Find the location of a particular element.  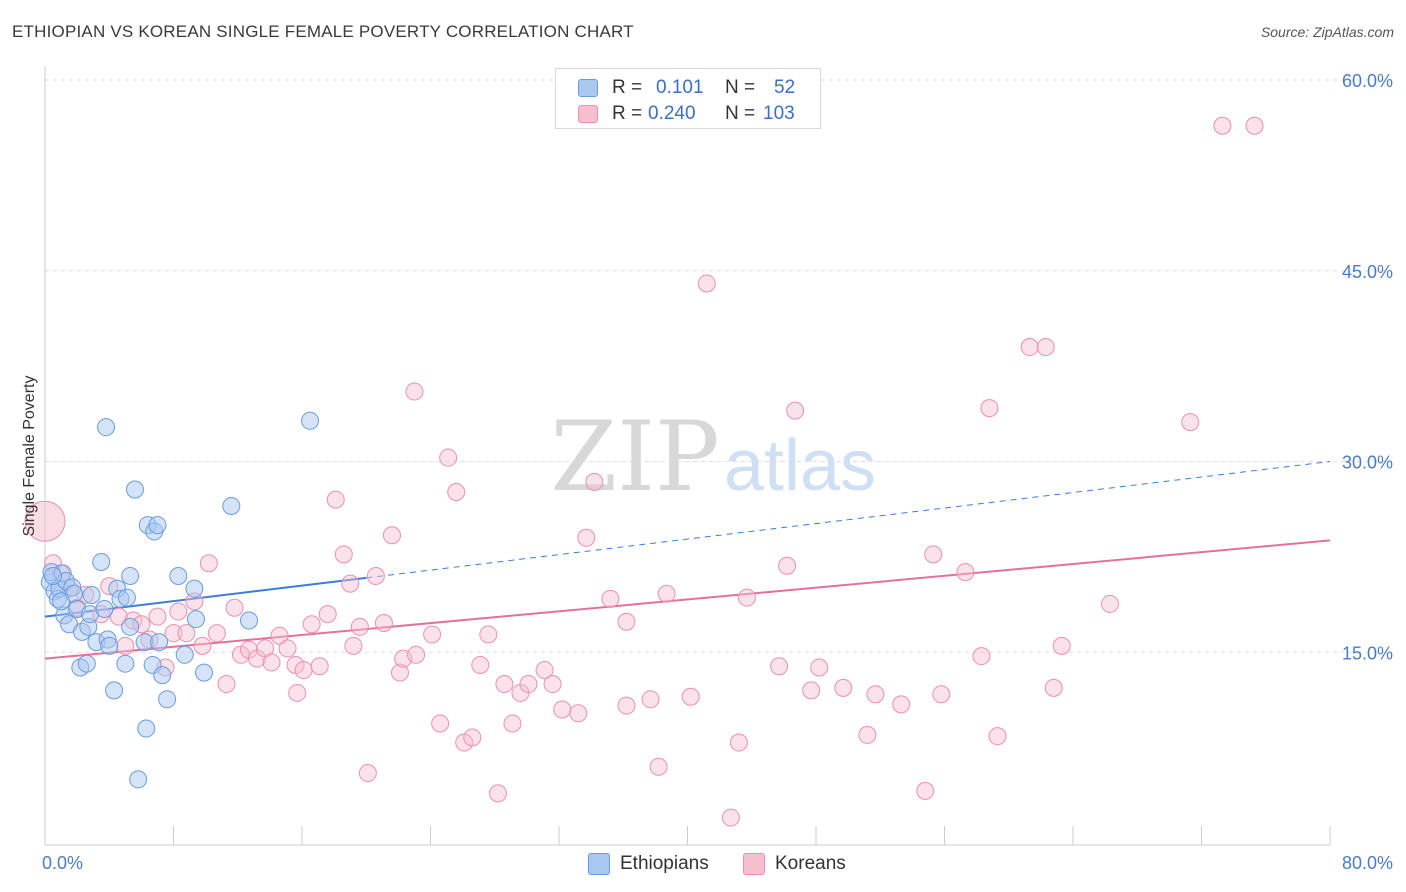

legend-label: Koreans is located at coordinates (810, 863).